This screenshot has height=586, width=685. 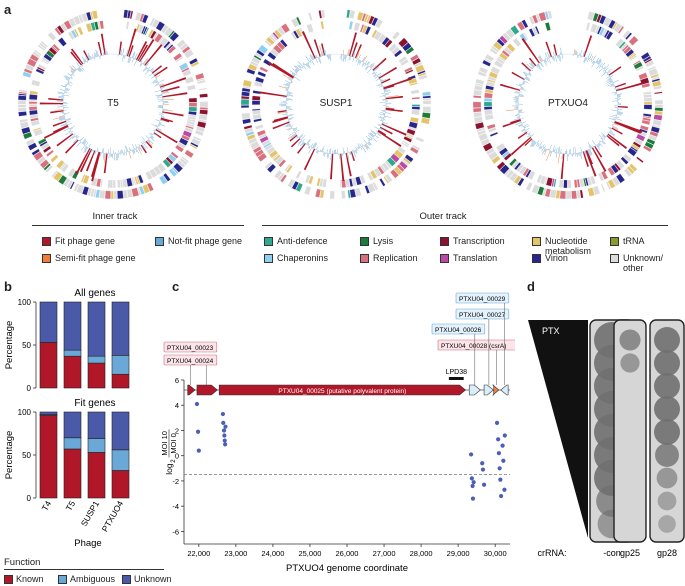 I want to click on inner-track-title: Inner track, so click(x=115, y=216).